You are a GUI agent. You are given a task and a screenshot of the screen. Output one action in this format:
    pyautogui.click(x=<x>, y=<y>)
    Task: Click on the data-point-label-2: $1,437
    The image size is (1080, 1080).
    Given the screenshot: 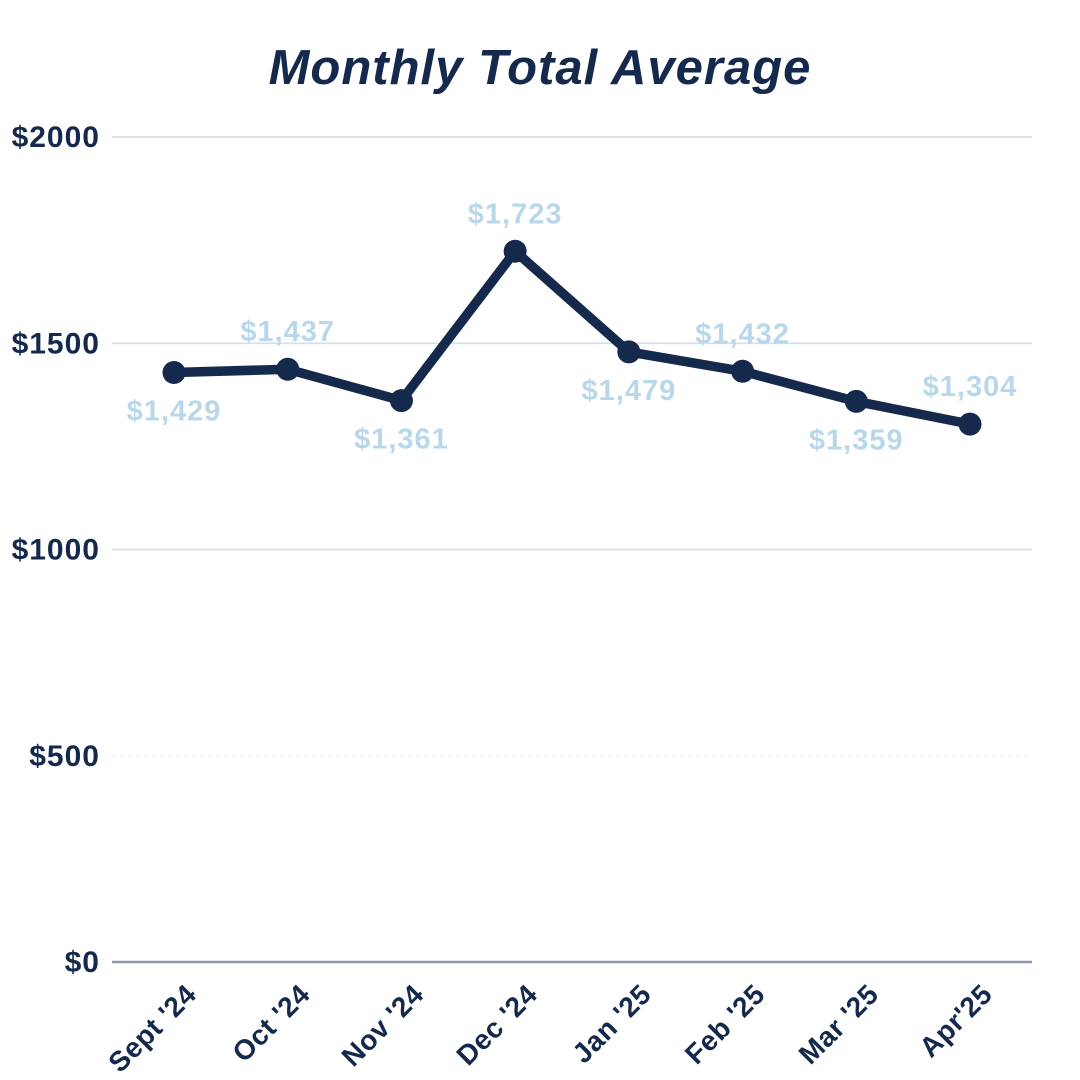 What is the action you would take?
    pyautogui.click(x=287, y=332)
    